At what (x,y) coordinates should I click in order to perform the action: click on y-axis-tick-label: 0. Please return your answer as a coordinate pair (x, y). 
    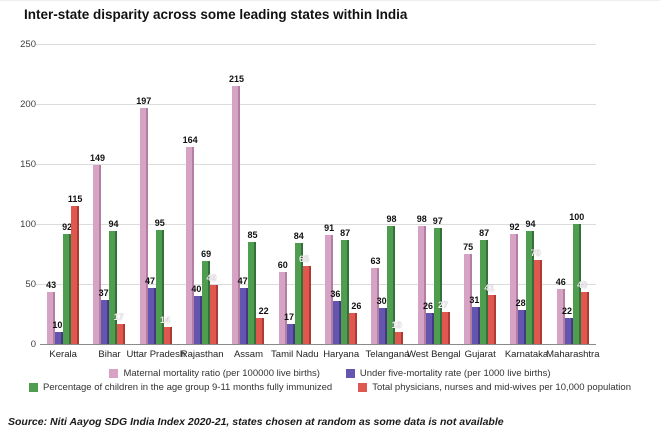
    Looking at the image, I should click on (33, 344).